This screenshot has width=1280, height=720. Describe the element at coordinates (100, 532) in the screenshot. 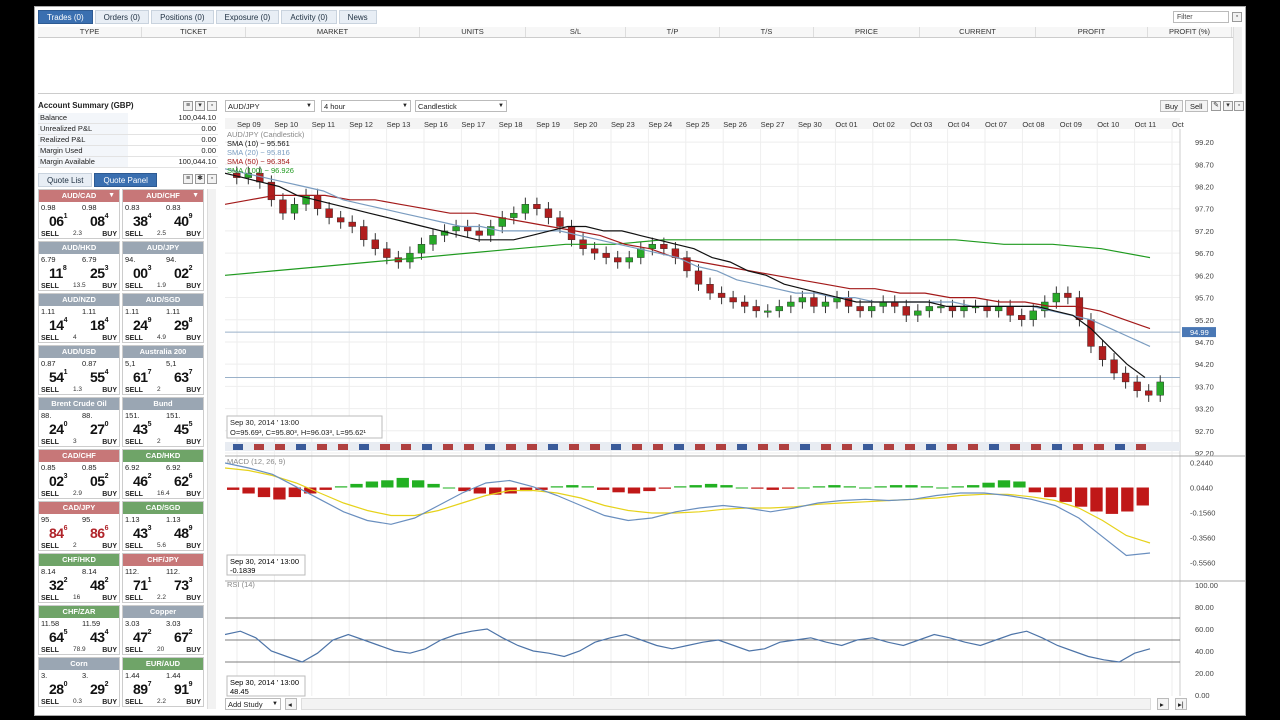

I see `buy-button: 95. 866 BUY` at that location.